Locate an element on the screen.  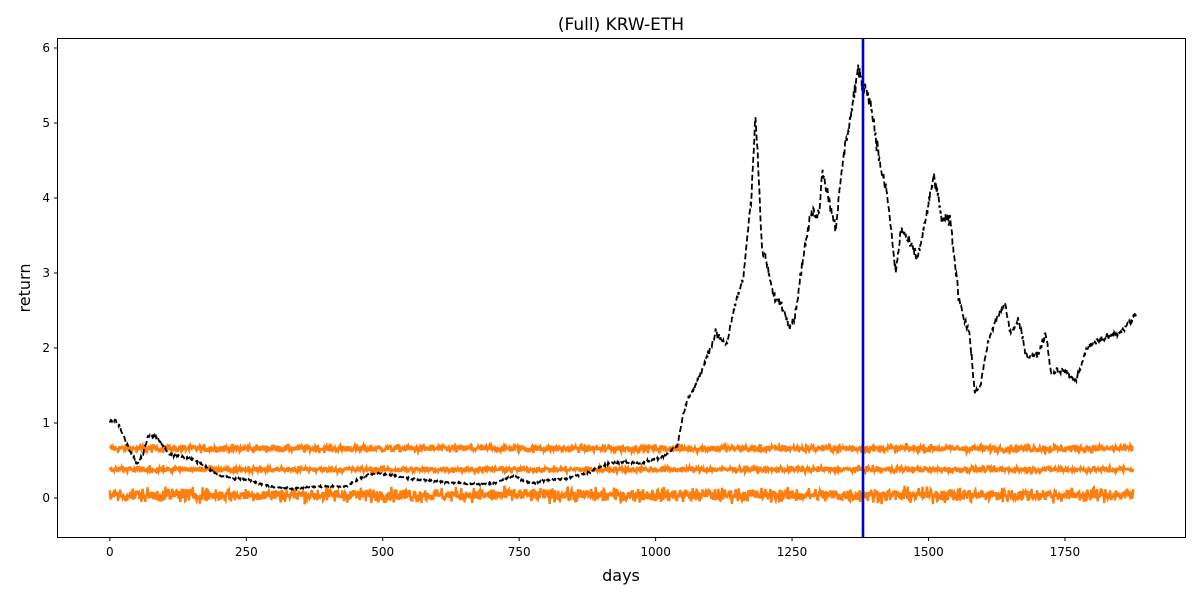
y-tick-label: 1 is located at coordinates (46, 423).